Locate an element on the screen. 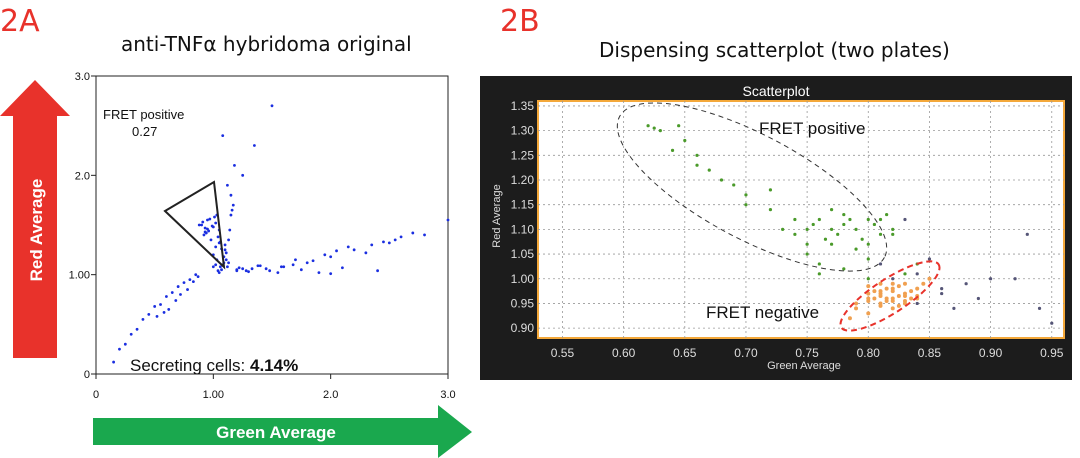 This screenshot has height=458, width=1080. gate-label: FRET positive is located at coordinates (143, 114).